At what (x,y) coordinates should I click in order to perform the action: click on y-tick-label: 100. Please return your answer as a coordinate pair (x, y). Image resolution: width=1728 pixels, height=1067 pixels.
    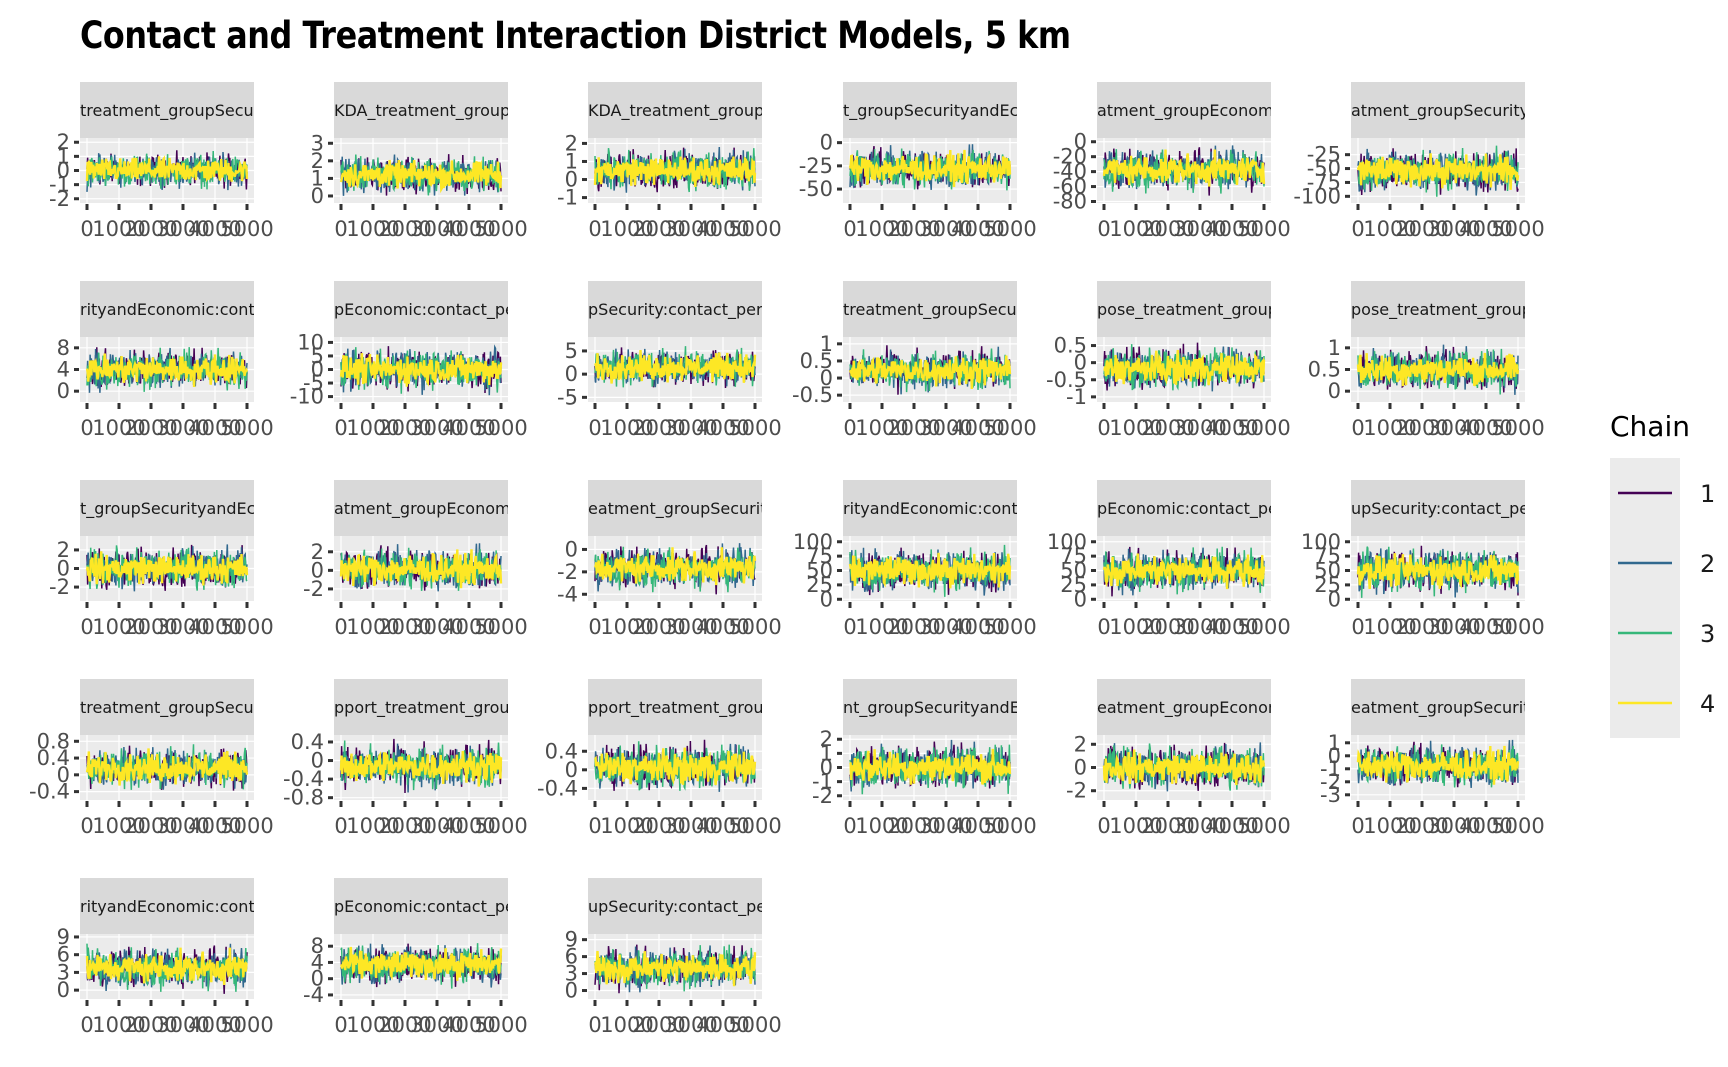
    Looking at the image, I should click on (813, 542).